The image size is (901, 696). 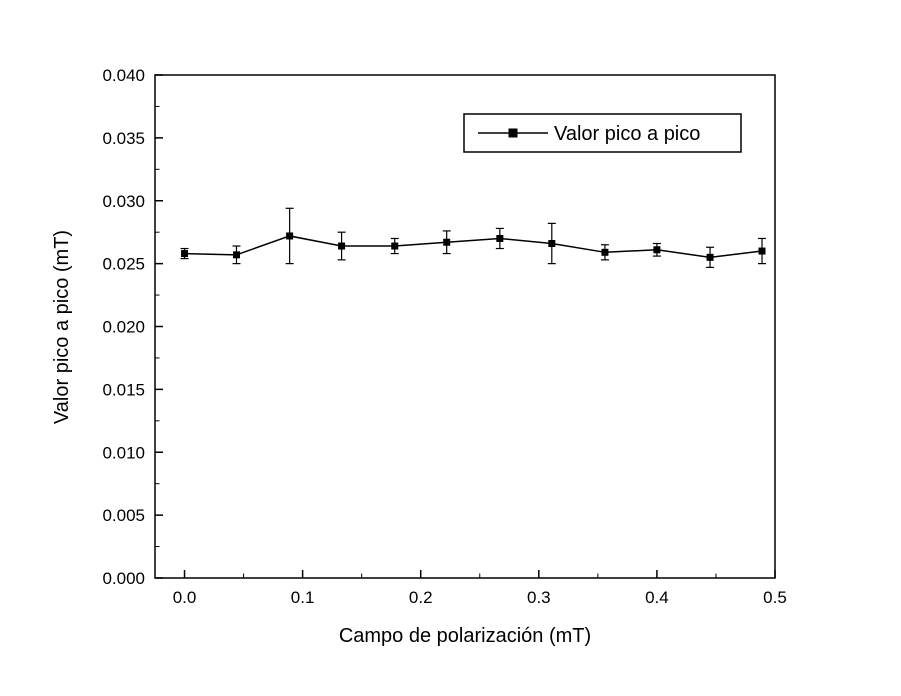 I want to click on y-tick-label: 0.025, so click(x=123, y=264).